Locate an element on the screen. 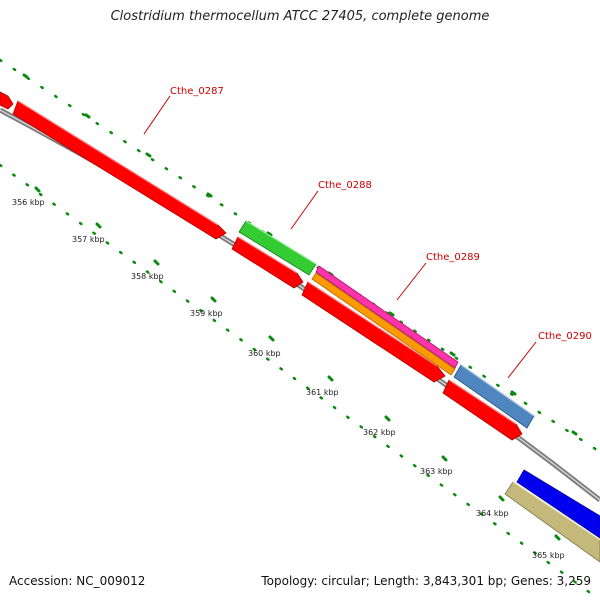  feature-bar-magenta is located at coordinates (387, 317).